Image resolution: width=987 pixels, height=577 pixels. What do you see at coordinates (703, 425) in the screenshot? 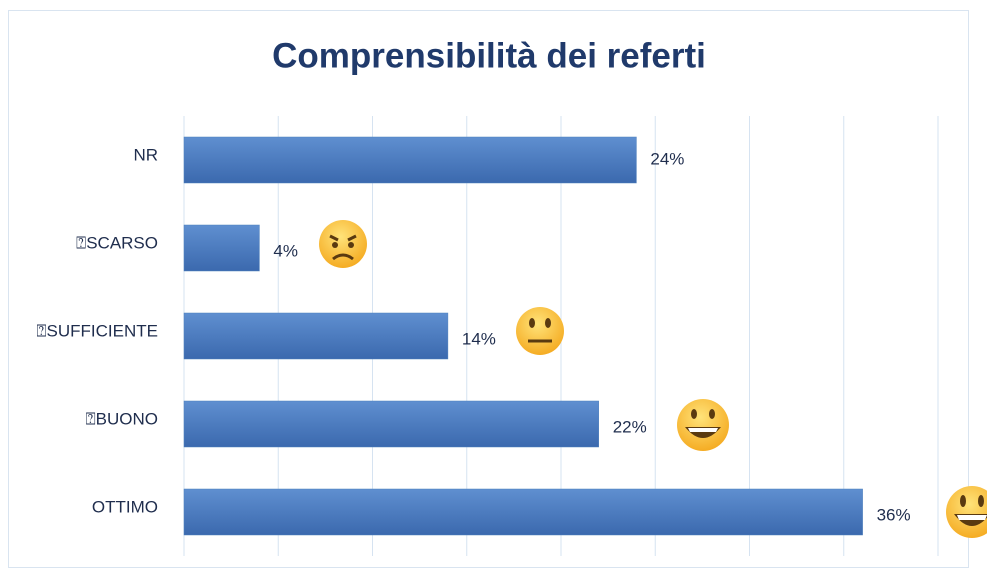
I see `emoji-smile` at bounding box center [703, 425].